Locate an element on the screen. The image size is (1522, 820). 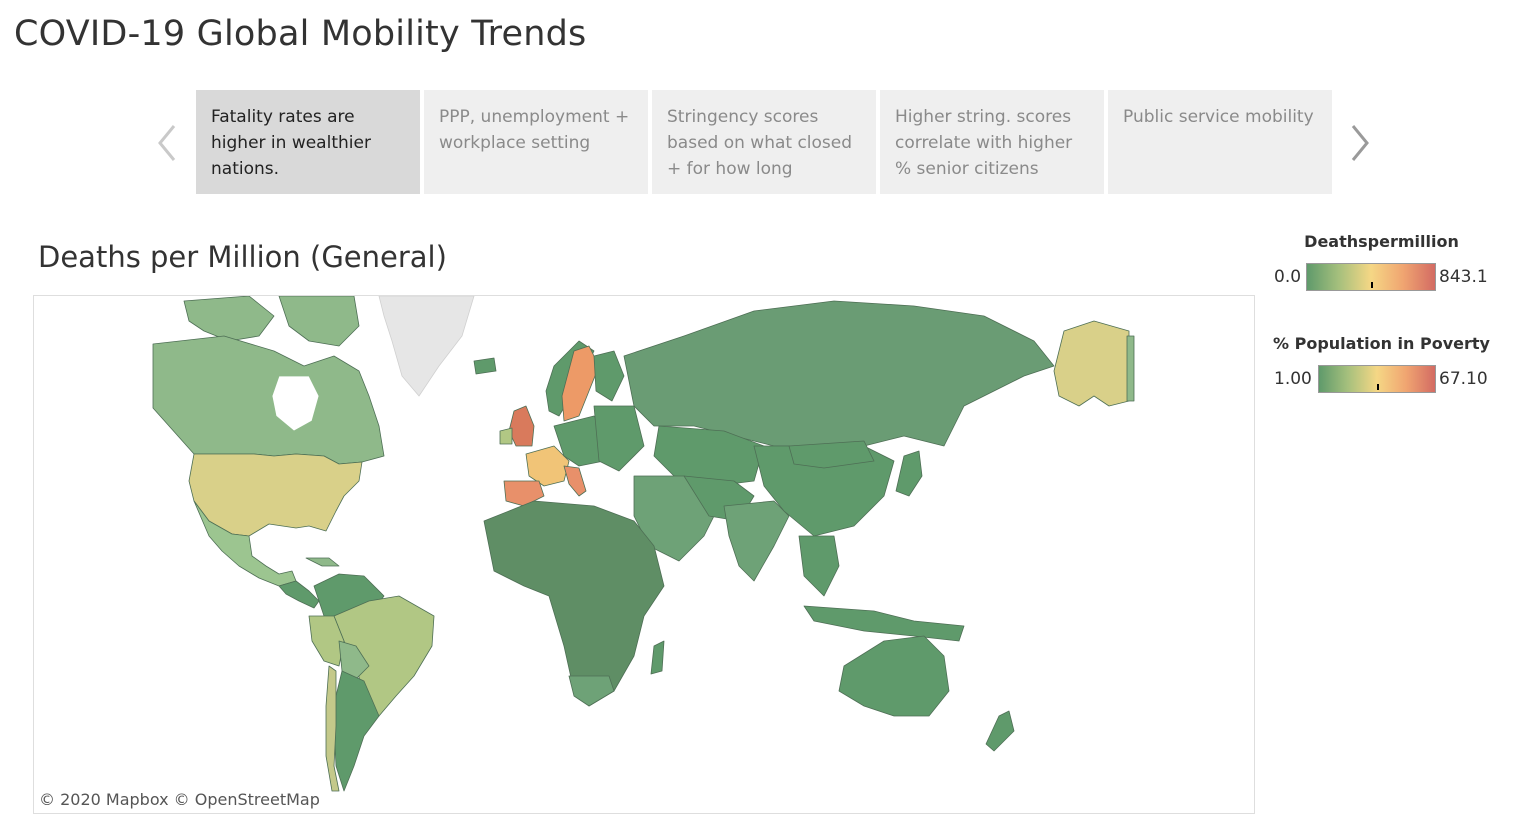
new-zealand is located at coordinates (1000, 731).